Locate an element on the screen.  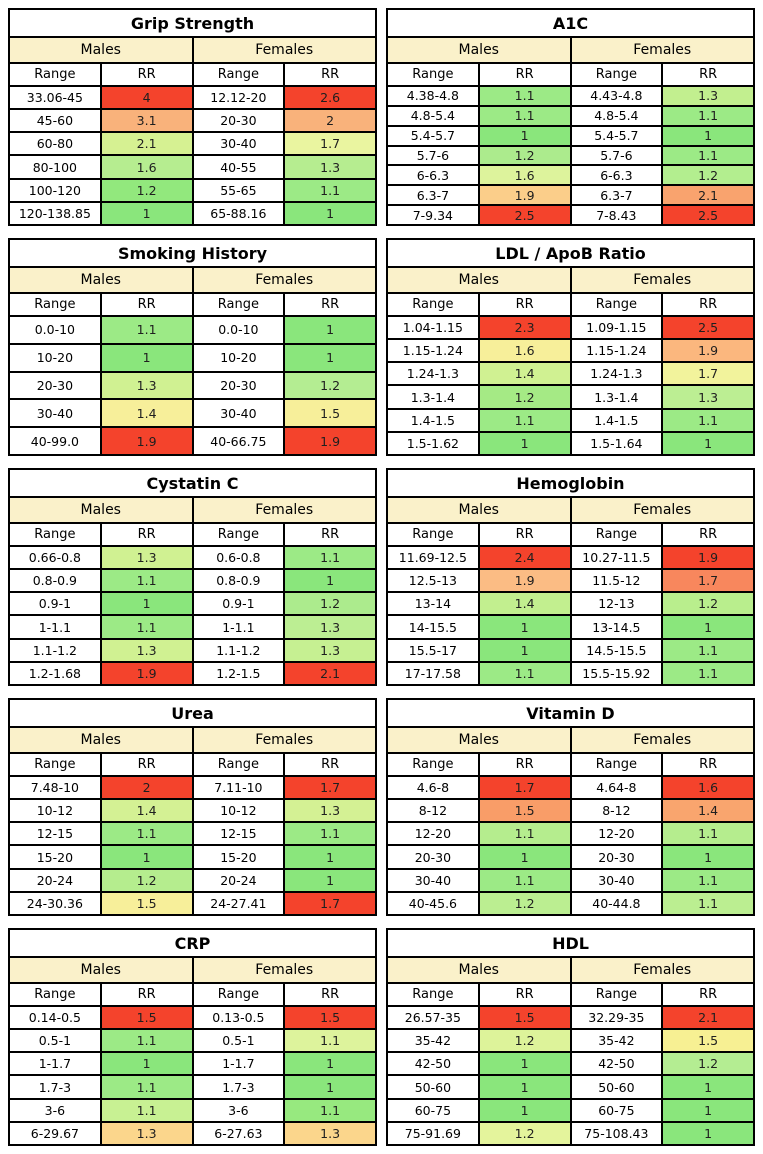
range-cell: 1.7-3 is located at coordinates (55, 1087).